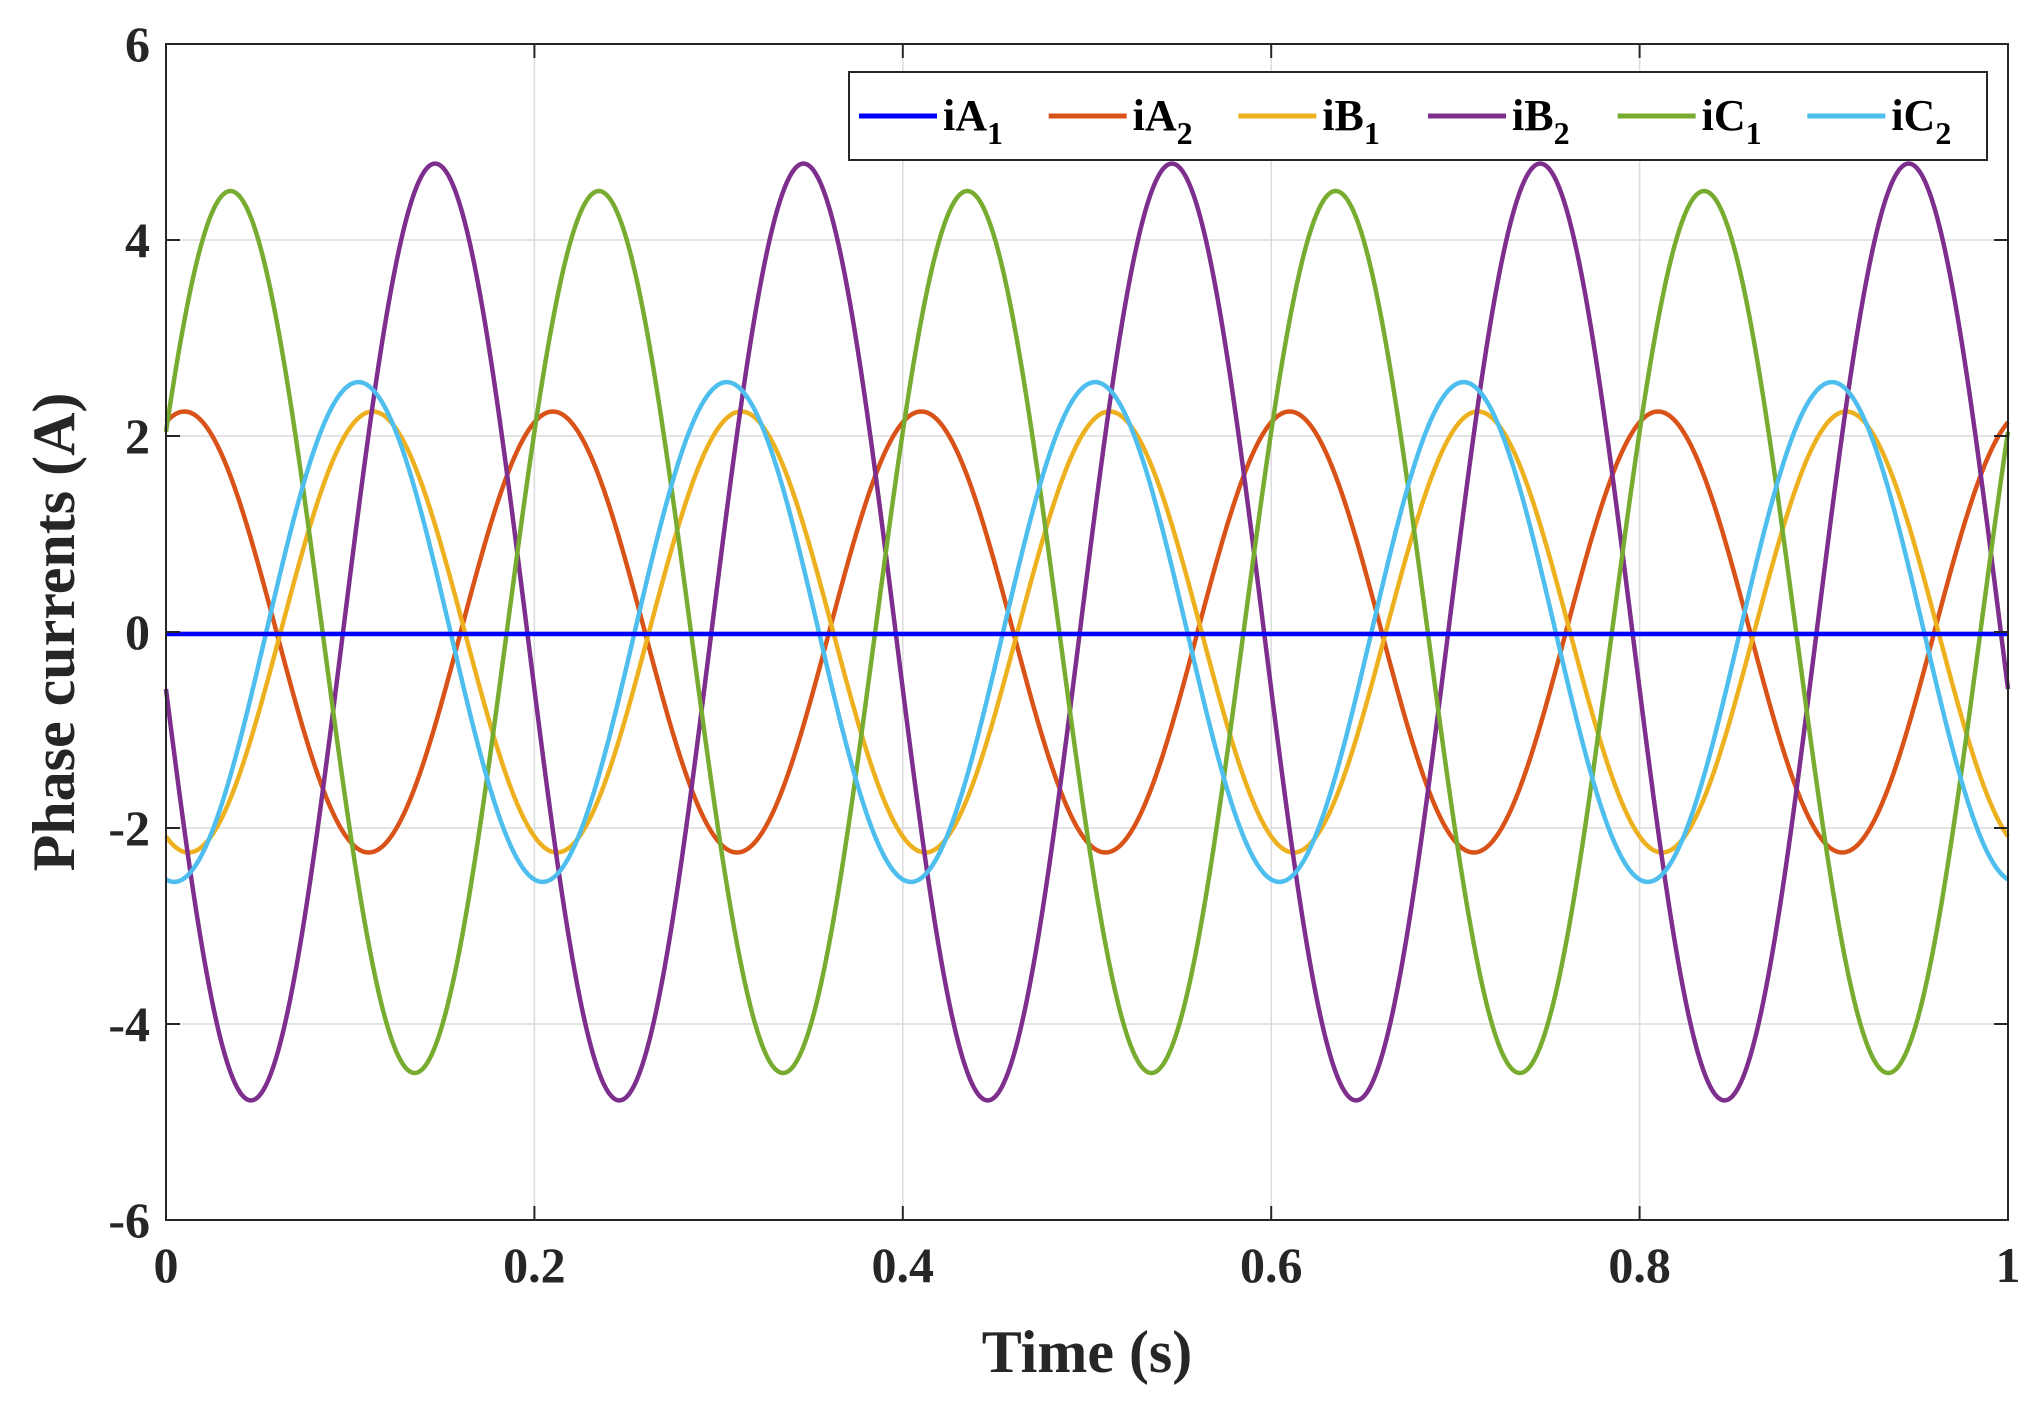 The height and width of the screenshot is (1406, 2036). I want to click on y-tick-label: 6, so click(137, 44).